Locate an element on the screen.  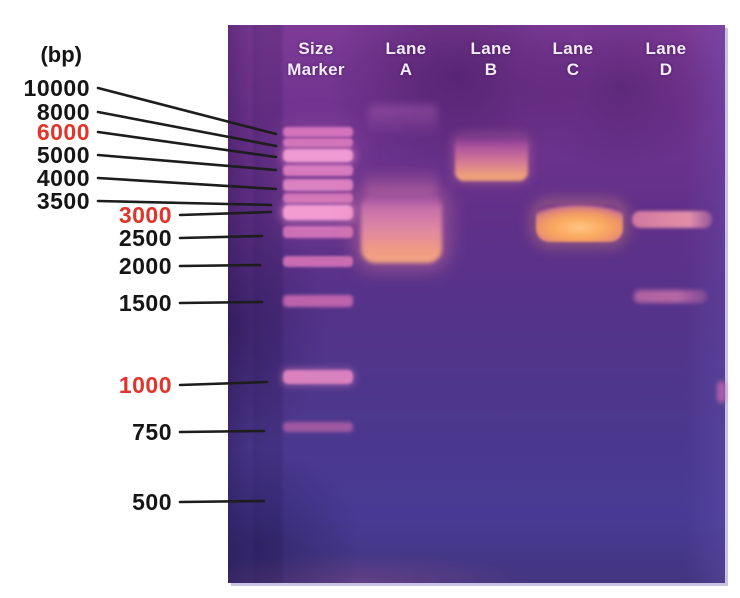
lane-header-text: Size is located at coordinates (316, 48).